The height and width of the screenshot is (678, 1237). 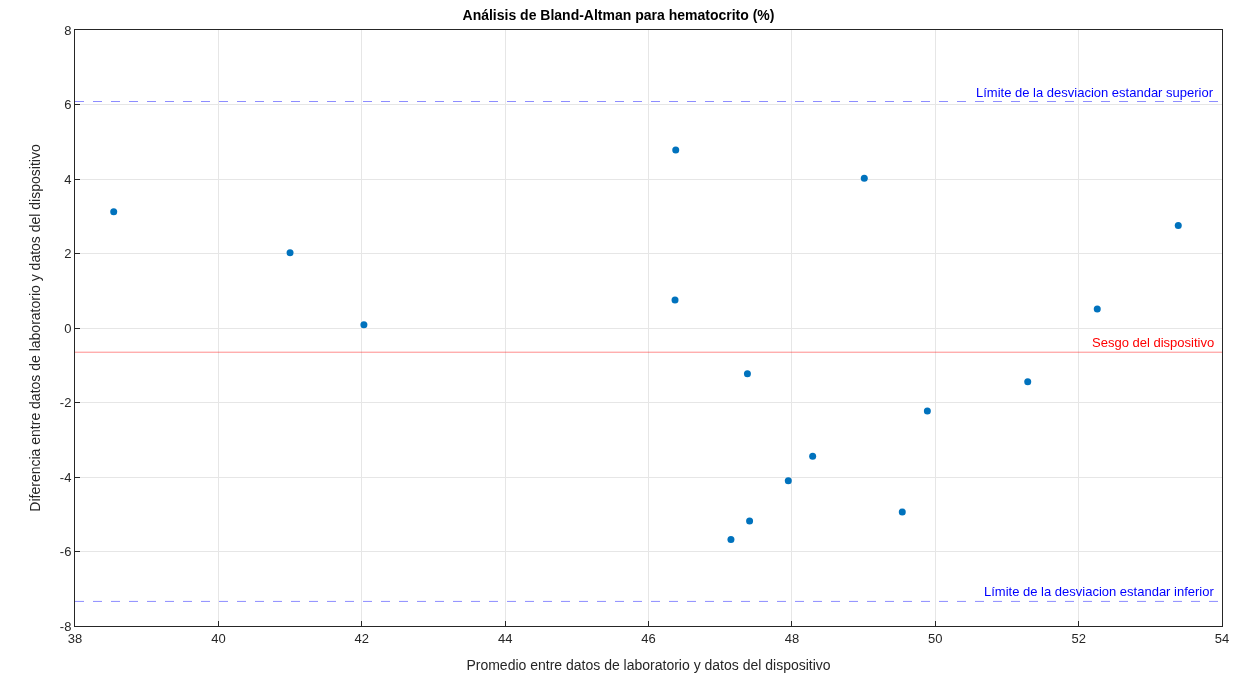 What do you see at coordinates (648, 638) in the screenshot?
I see `x-tick-label: 46` at bounding box center [648, 638].